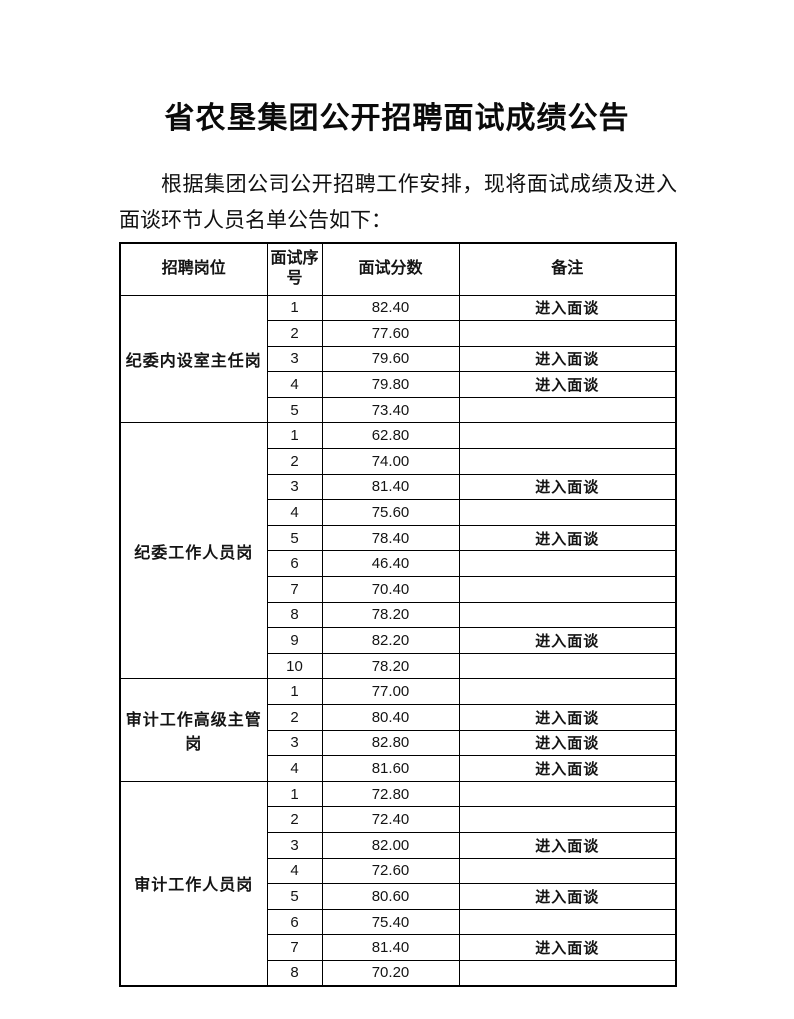  I want to click on score-cell: 82.00, so click(390, 845).